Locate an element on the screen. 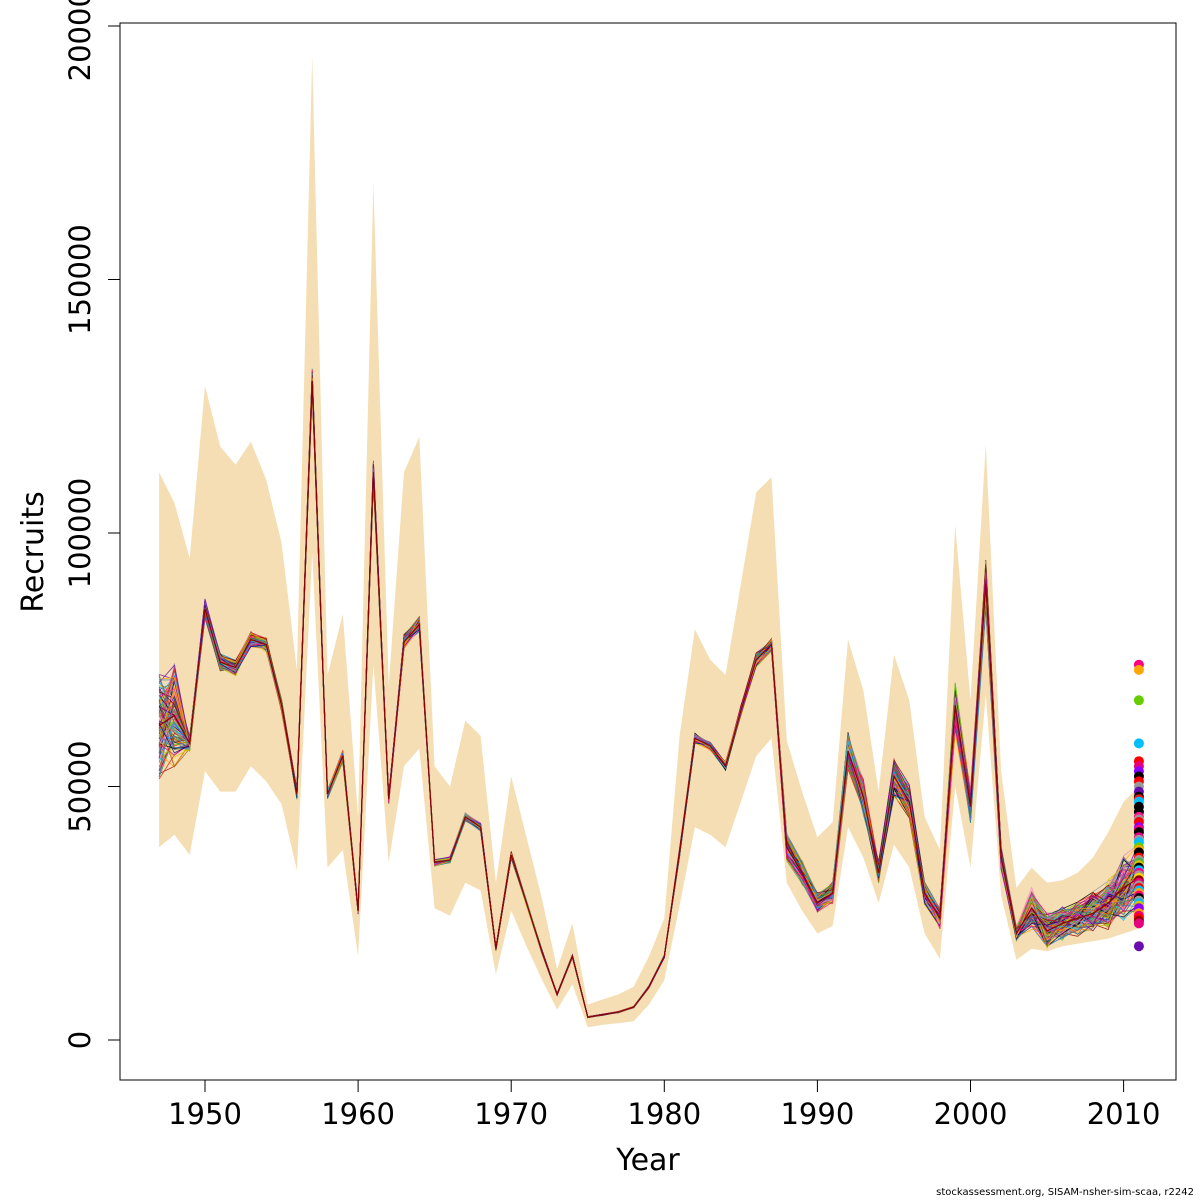 Image resolution: width=1200 pixels, height=1200 pixels. x-axis-title: Year is located at coordinates (647, 1160).